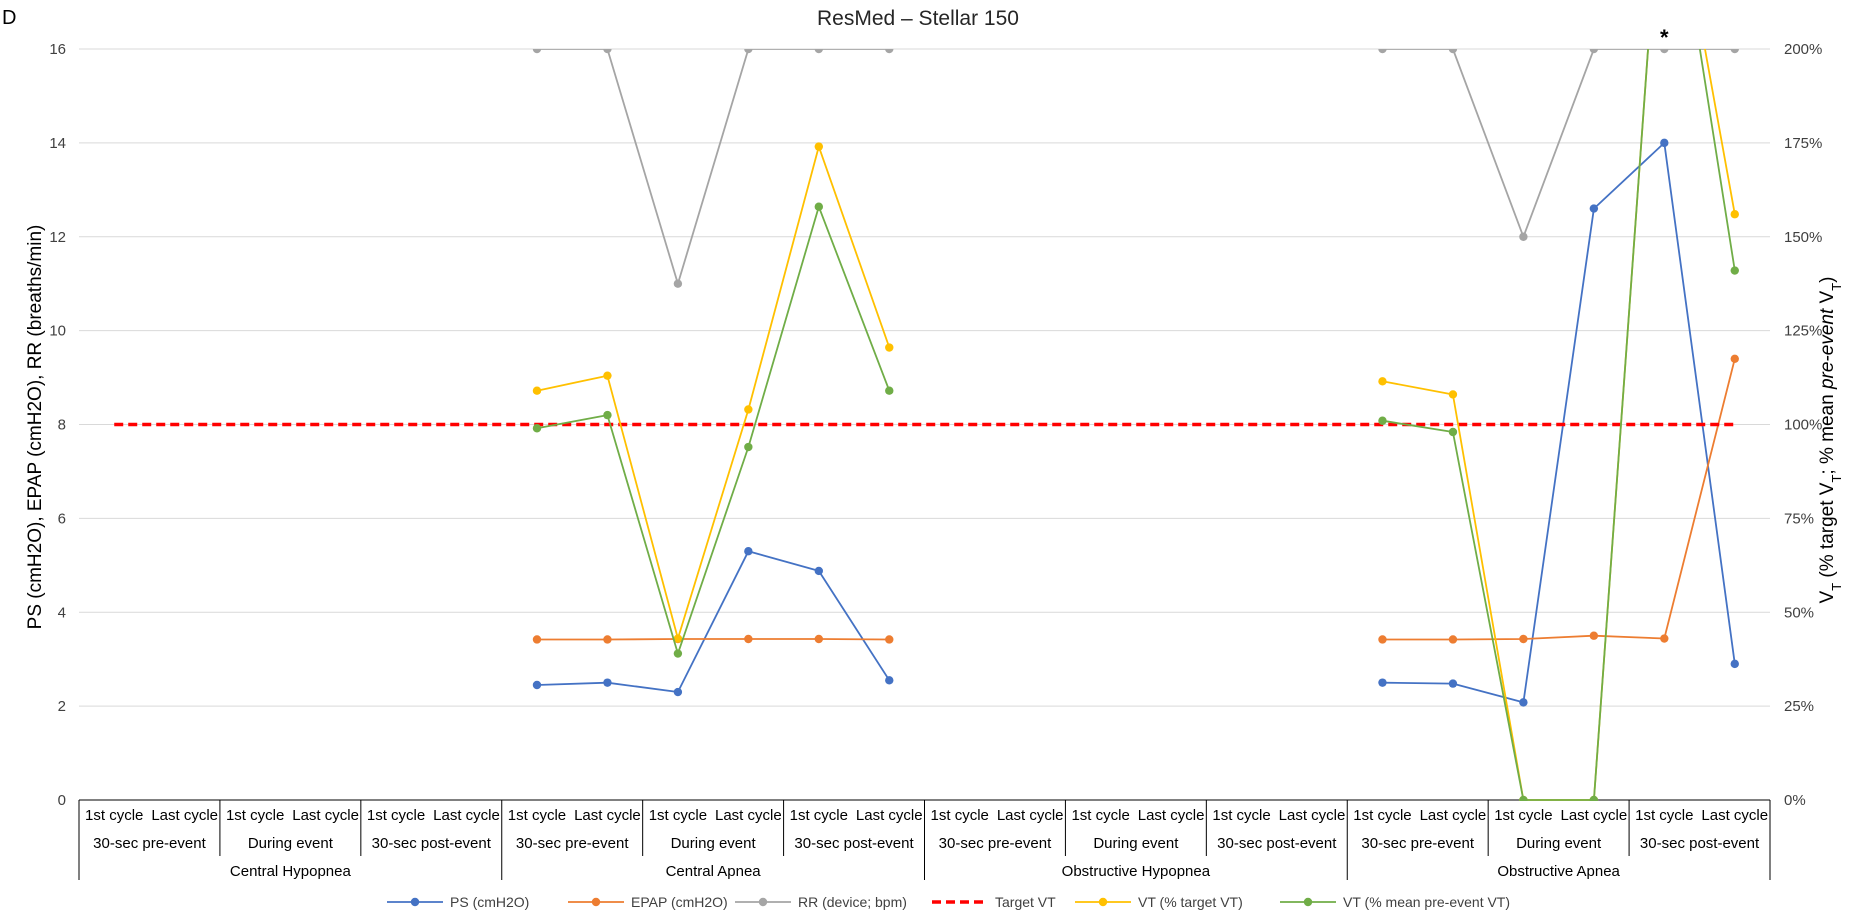 This screenshot has height=914, width=1851. Describe the element at coordinates (1799, 706) in the screenshot. I see `right-tick-label: 25%` at that location.